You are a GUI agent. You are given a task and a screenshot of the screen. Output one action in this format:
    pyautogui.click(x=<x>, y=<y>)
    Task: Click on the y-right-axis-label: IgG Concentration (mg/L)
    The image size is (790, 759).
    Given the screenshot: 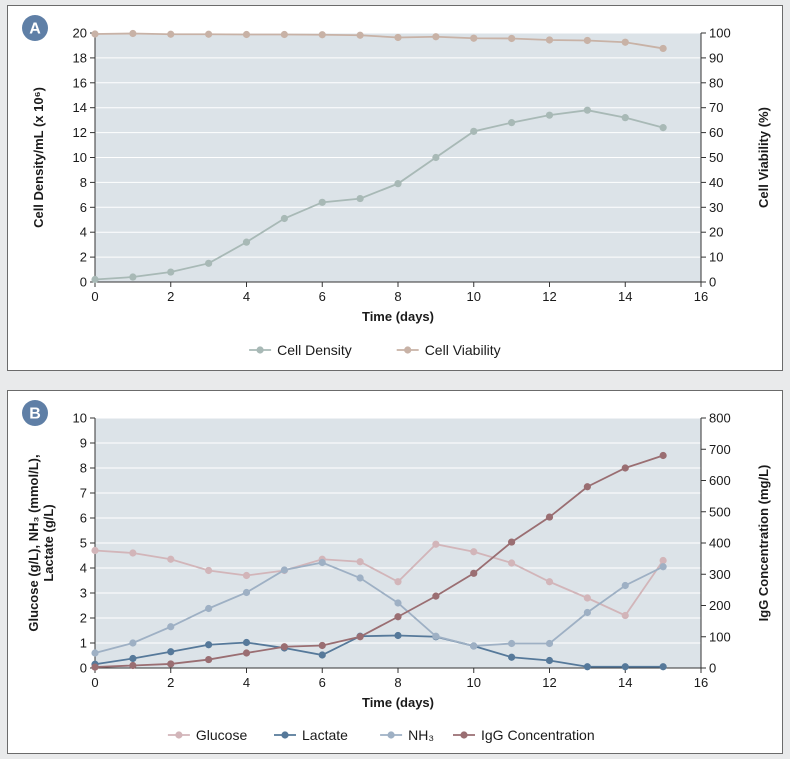 What is the action you would take?
    pyautogui.click(x=763, y=543)
    